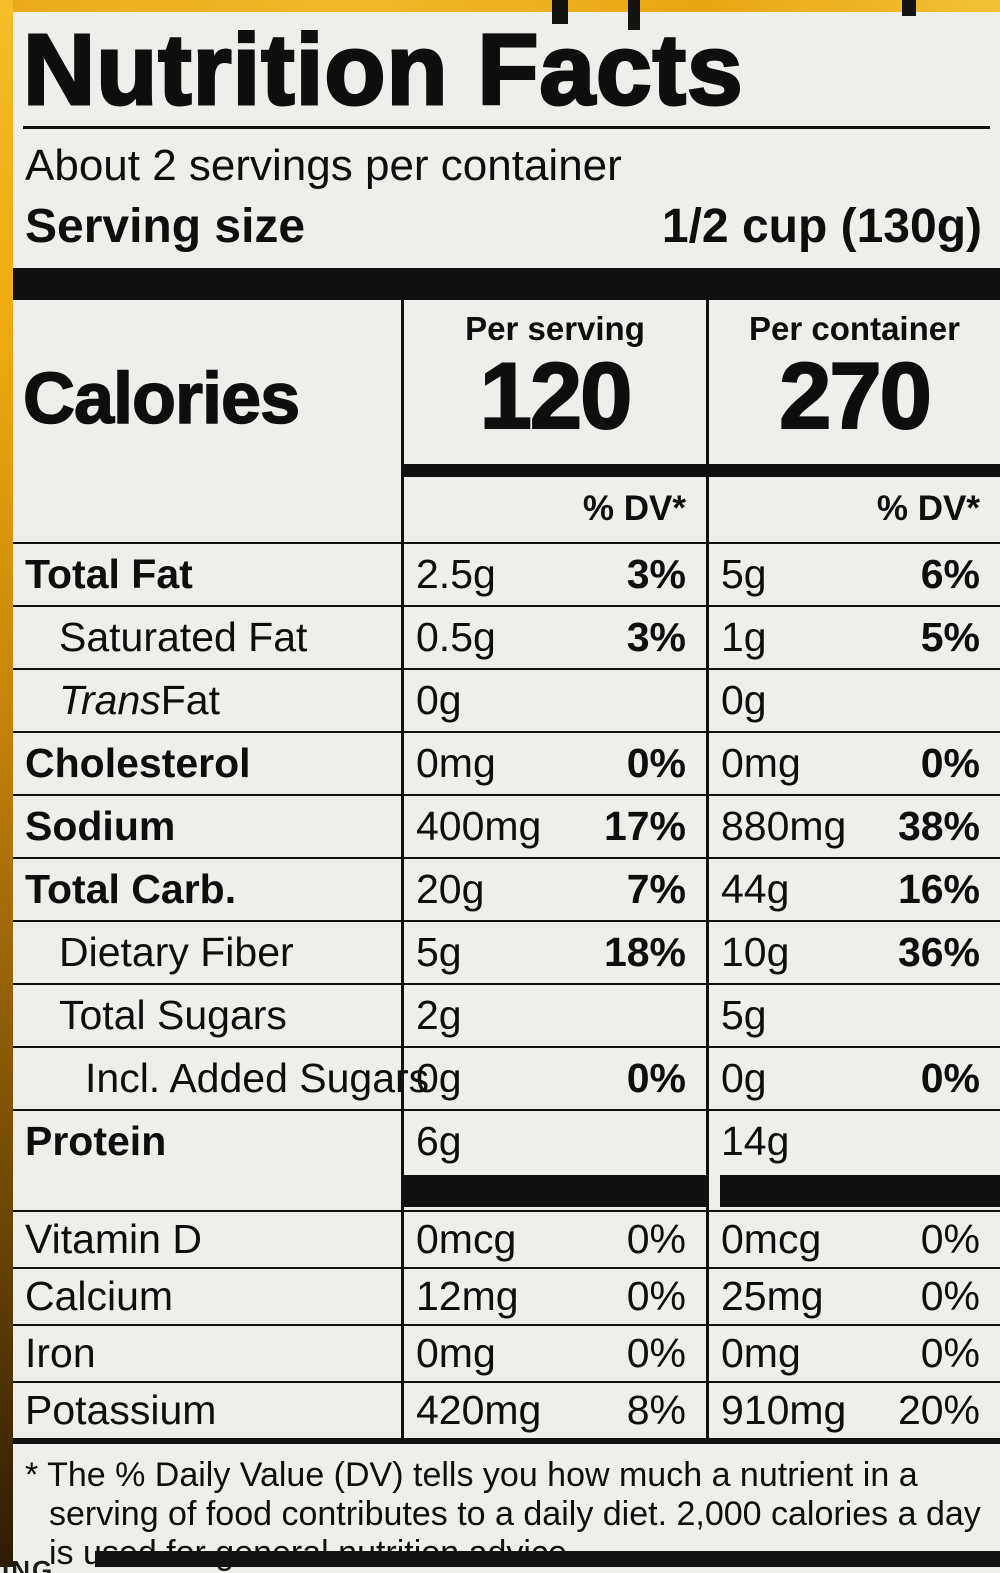 This screenshot has height=1573, width=1000. Describe the element at coordinates (207, 636) in the screenshot. I see `nutrient-name: Saturated Fat` at that location.